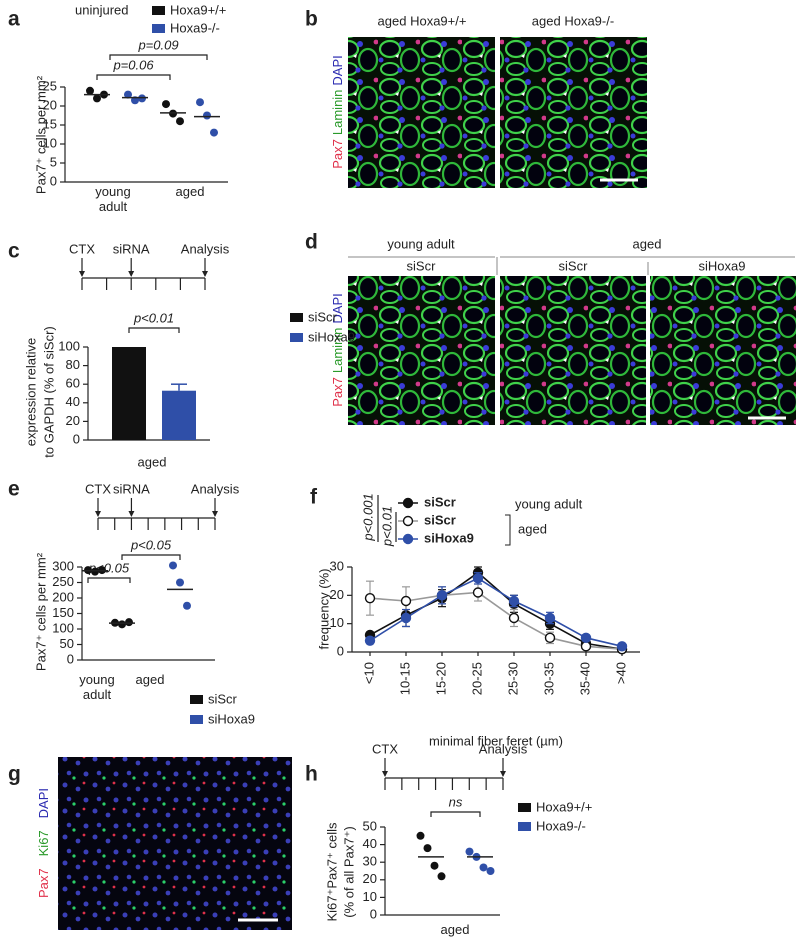 The image size is (800, 944). I want to click on x-tick-label: 20-25, so click(476, 678).